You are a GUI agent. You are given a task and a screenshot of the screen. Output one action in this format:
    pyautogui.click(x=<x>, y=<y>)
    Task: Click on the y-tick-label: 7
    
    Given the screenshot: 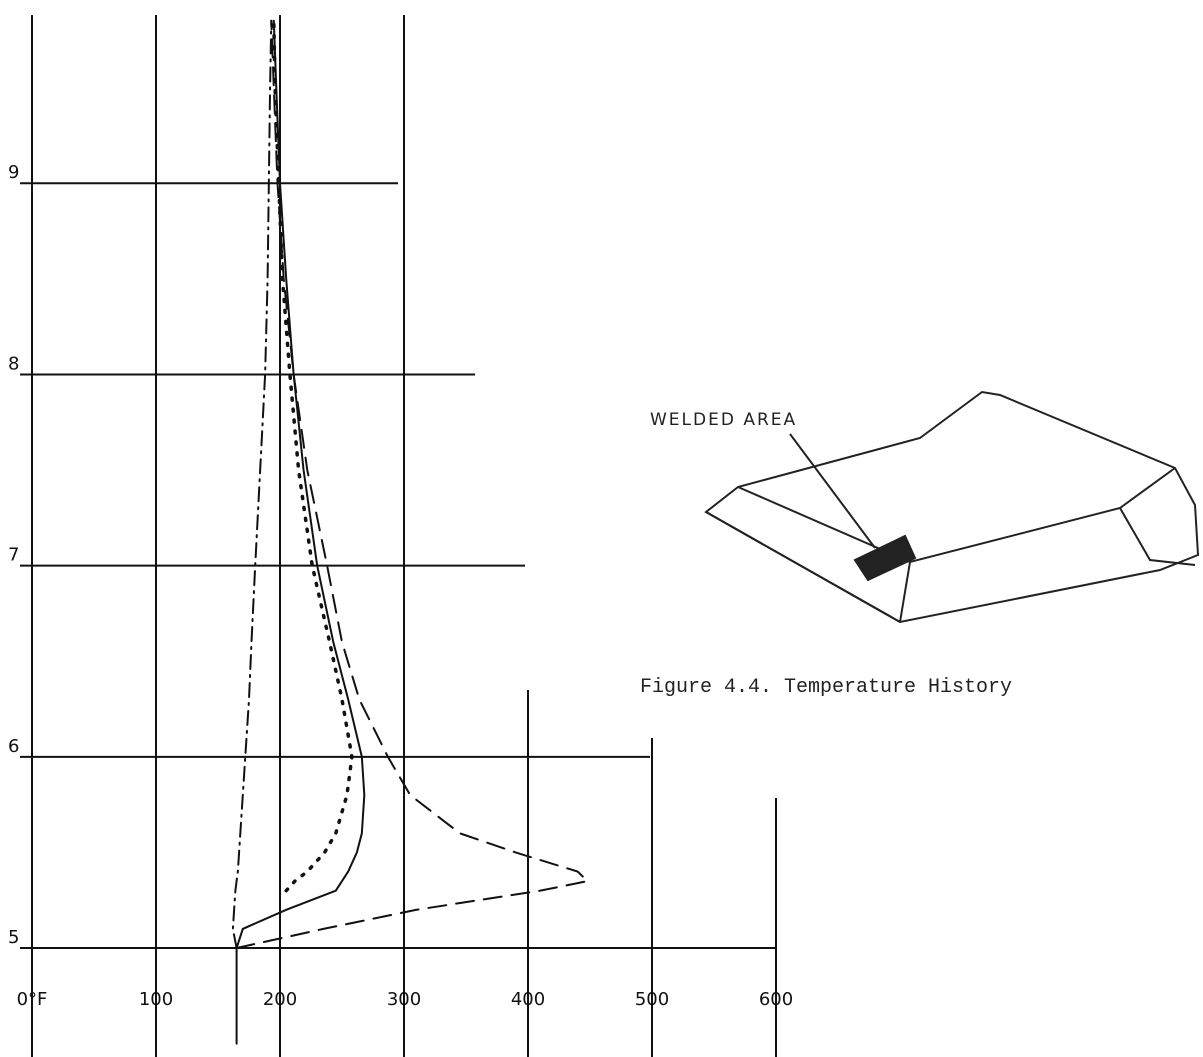 What is the action you would take?
    pyautogui.click(x=13, y=555)
    